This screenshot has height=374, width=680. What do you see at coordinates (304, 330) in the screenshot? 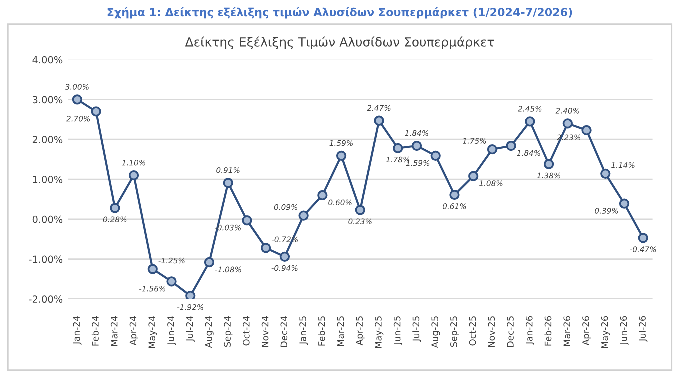
I see `x-tick-label: Jan-25` at bounding box center [304, 330].